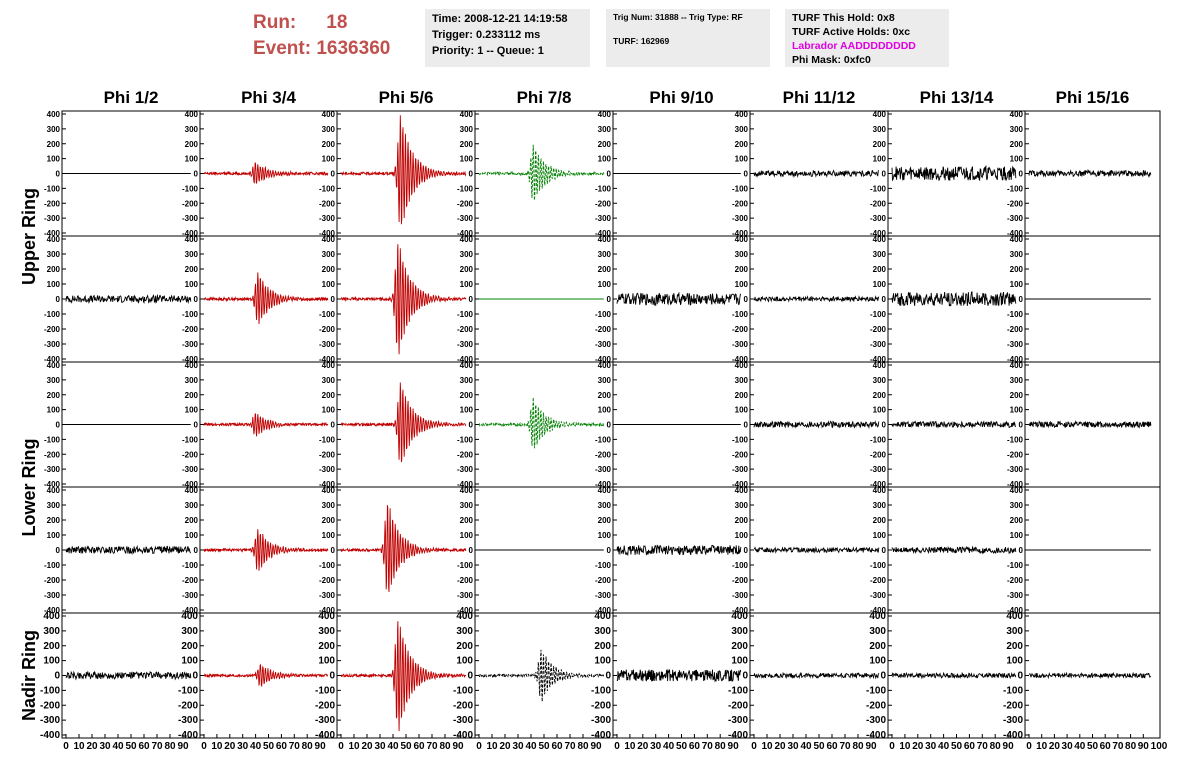 Image resolution: width=1196 pixels, height=772 pixels. What do you see at coordinates (996, 746) in the screenshot?
I see `x-tick-label: 80` at bounding box center [996, 746].